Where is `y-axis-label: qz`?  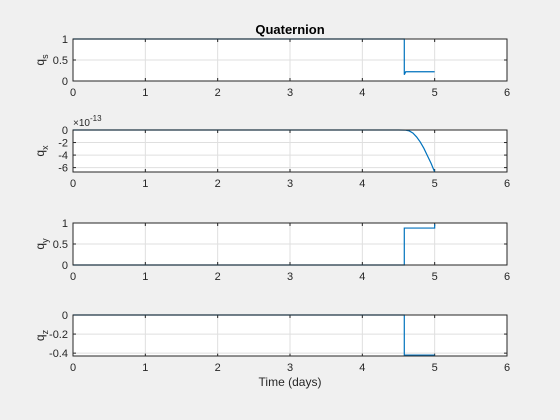 y-axis-label: qz is located at coordinates (41, 335).